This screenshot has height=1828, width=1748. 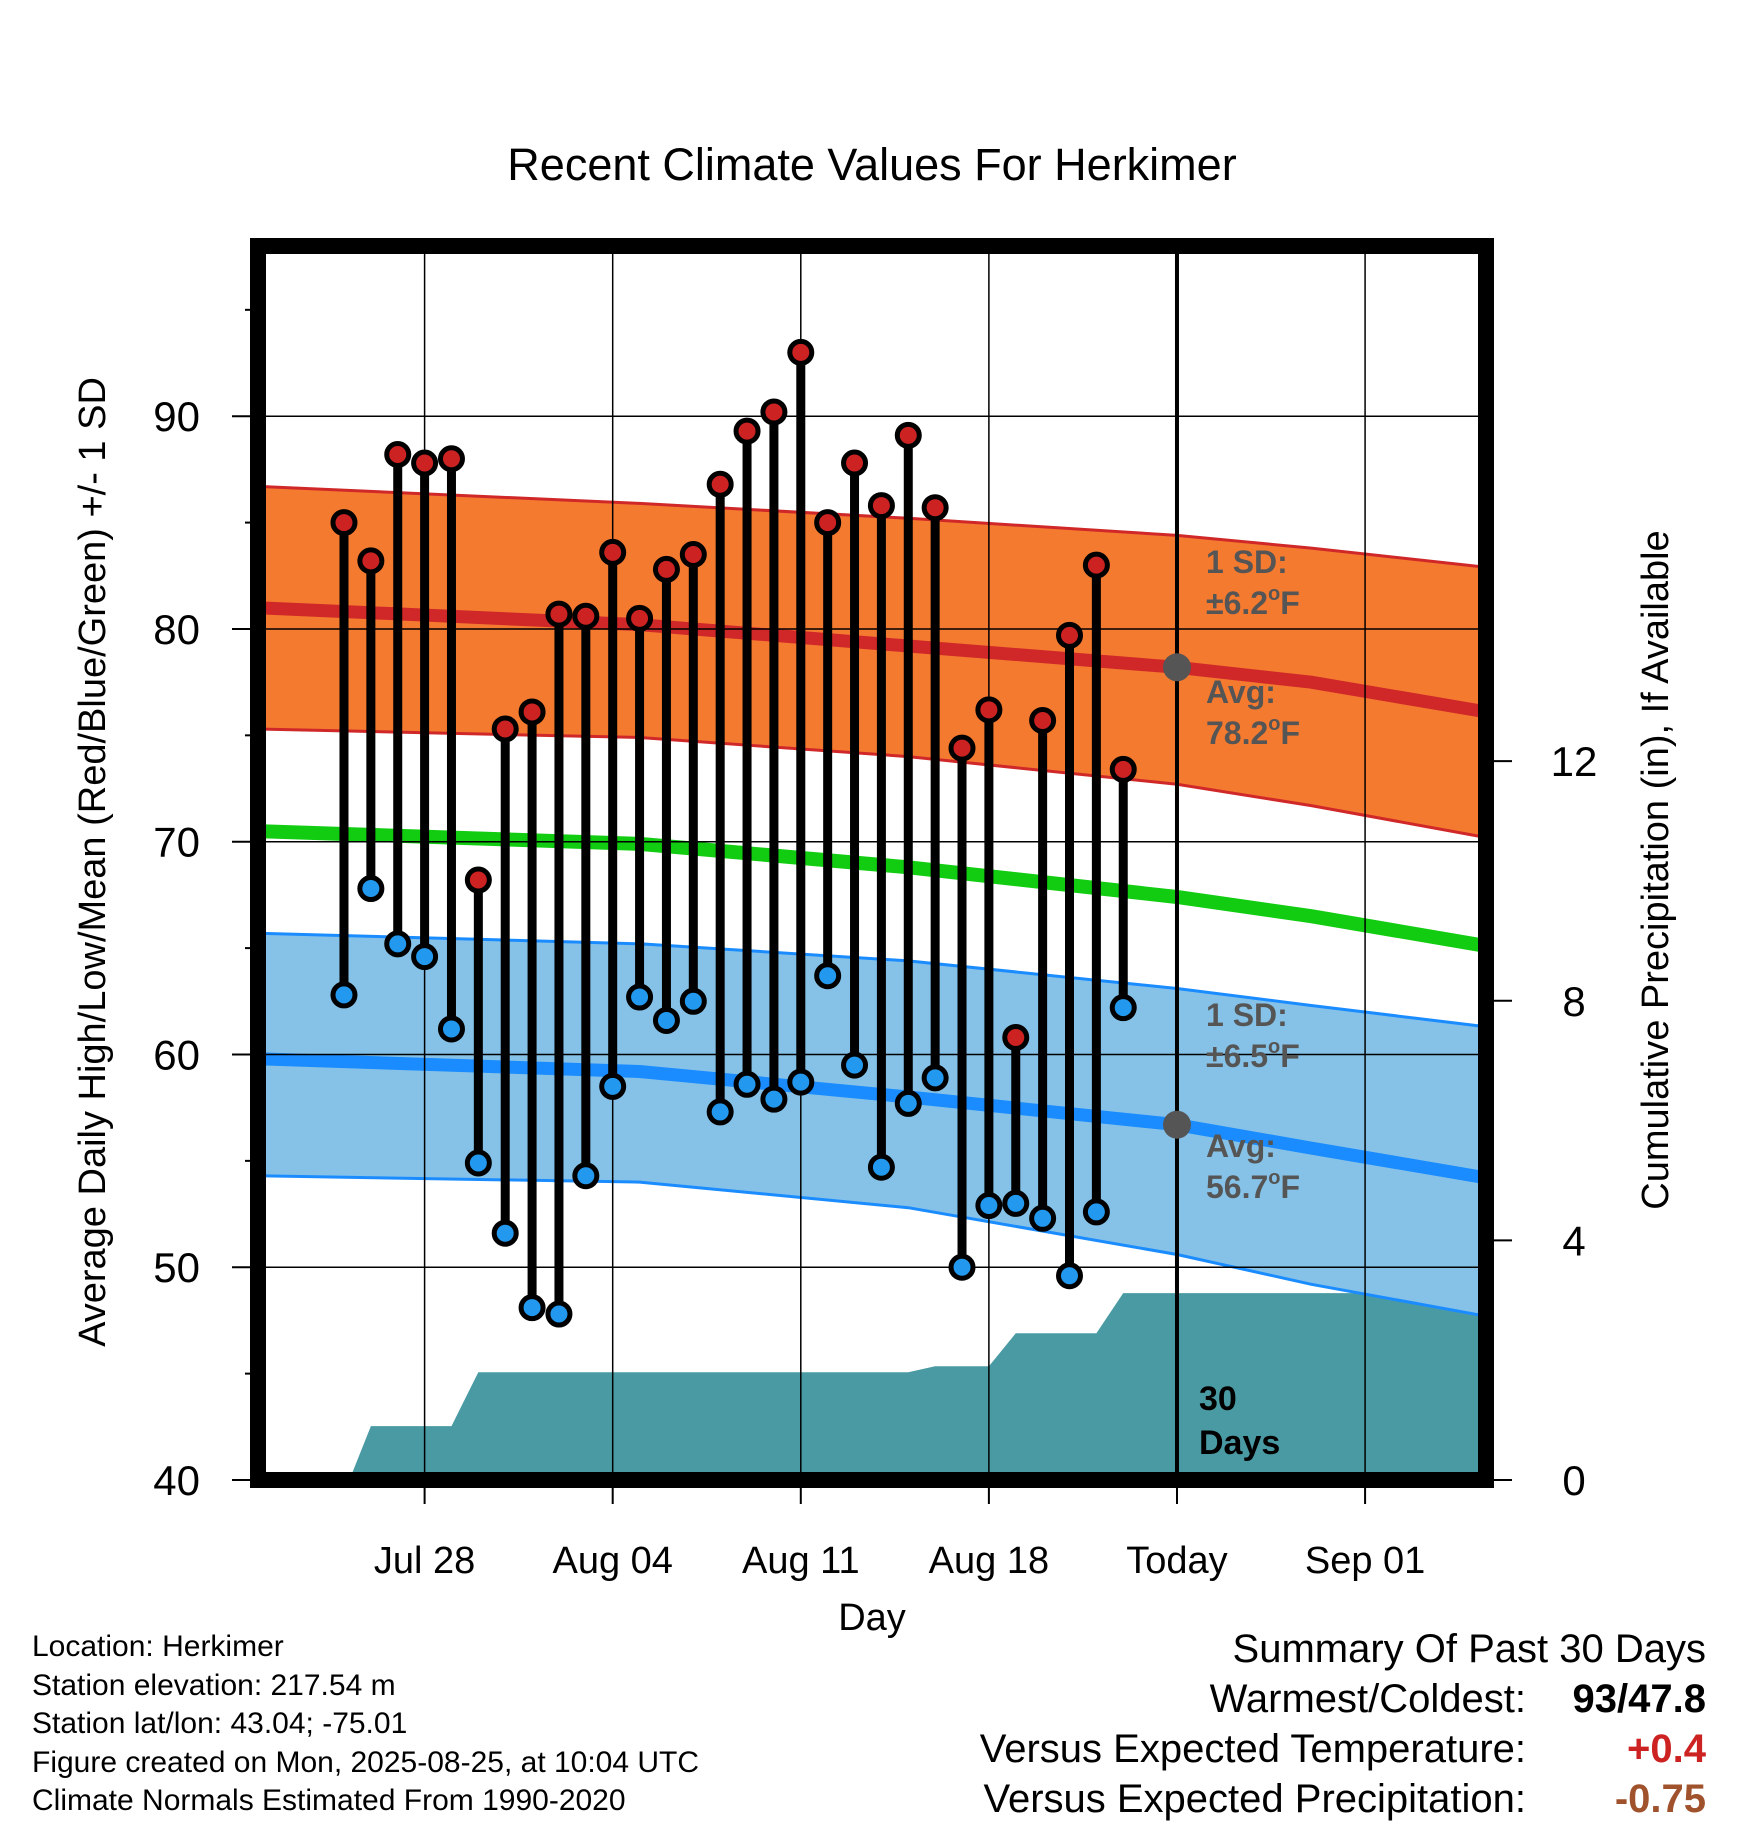 I want to click on y-tick-label: 40, so click(x=176, y=1480).